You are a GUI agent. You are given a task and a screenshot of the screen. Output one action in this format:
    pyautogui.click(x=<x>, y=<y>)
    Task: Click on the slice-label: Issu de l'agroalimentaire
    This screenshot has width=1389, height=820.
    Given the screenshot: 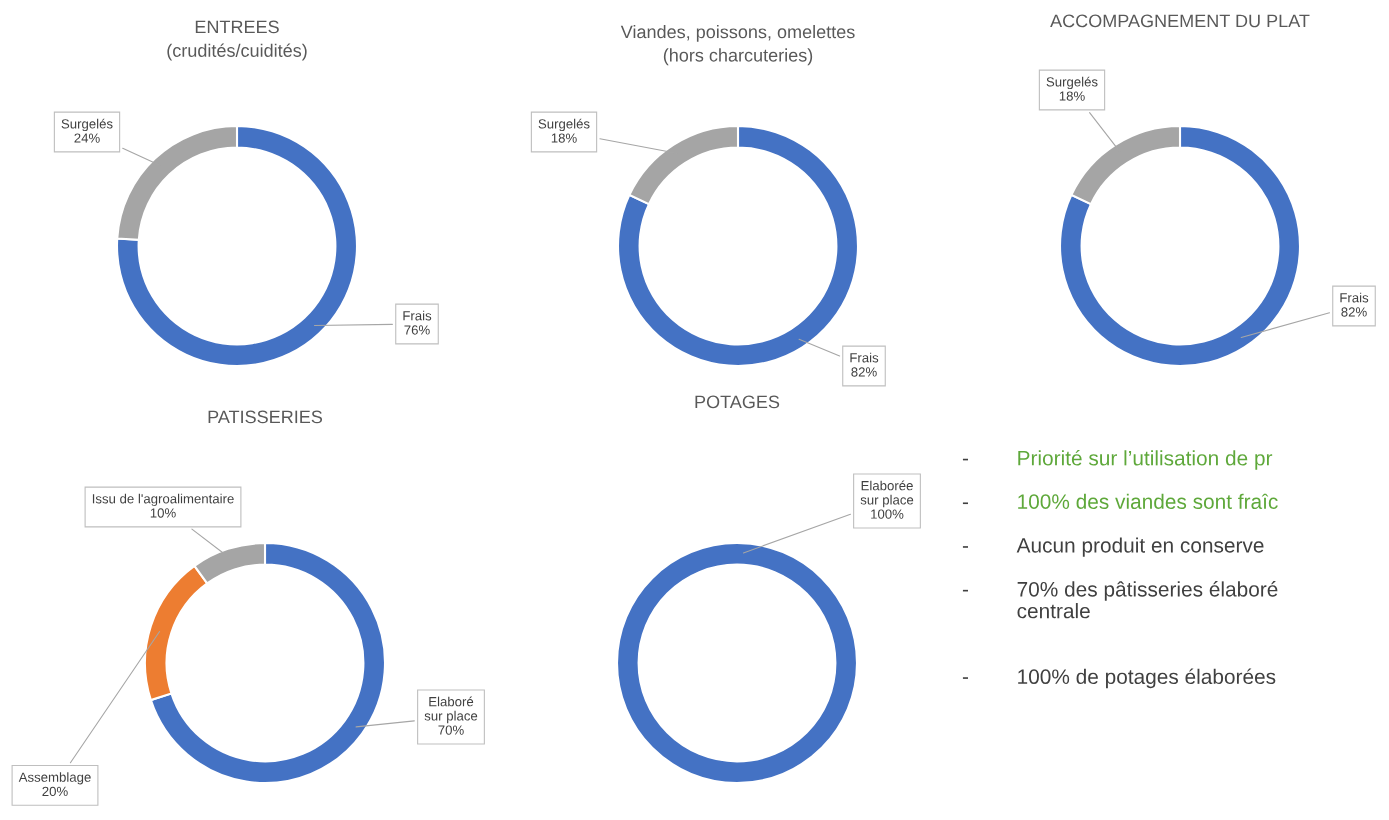 What is the action you would take?
    pyautogui.click(x=163, y=500)
    